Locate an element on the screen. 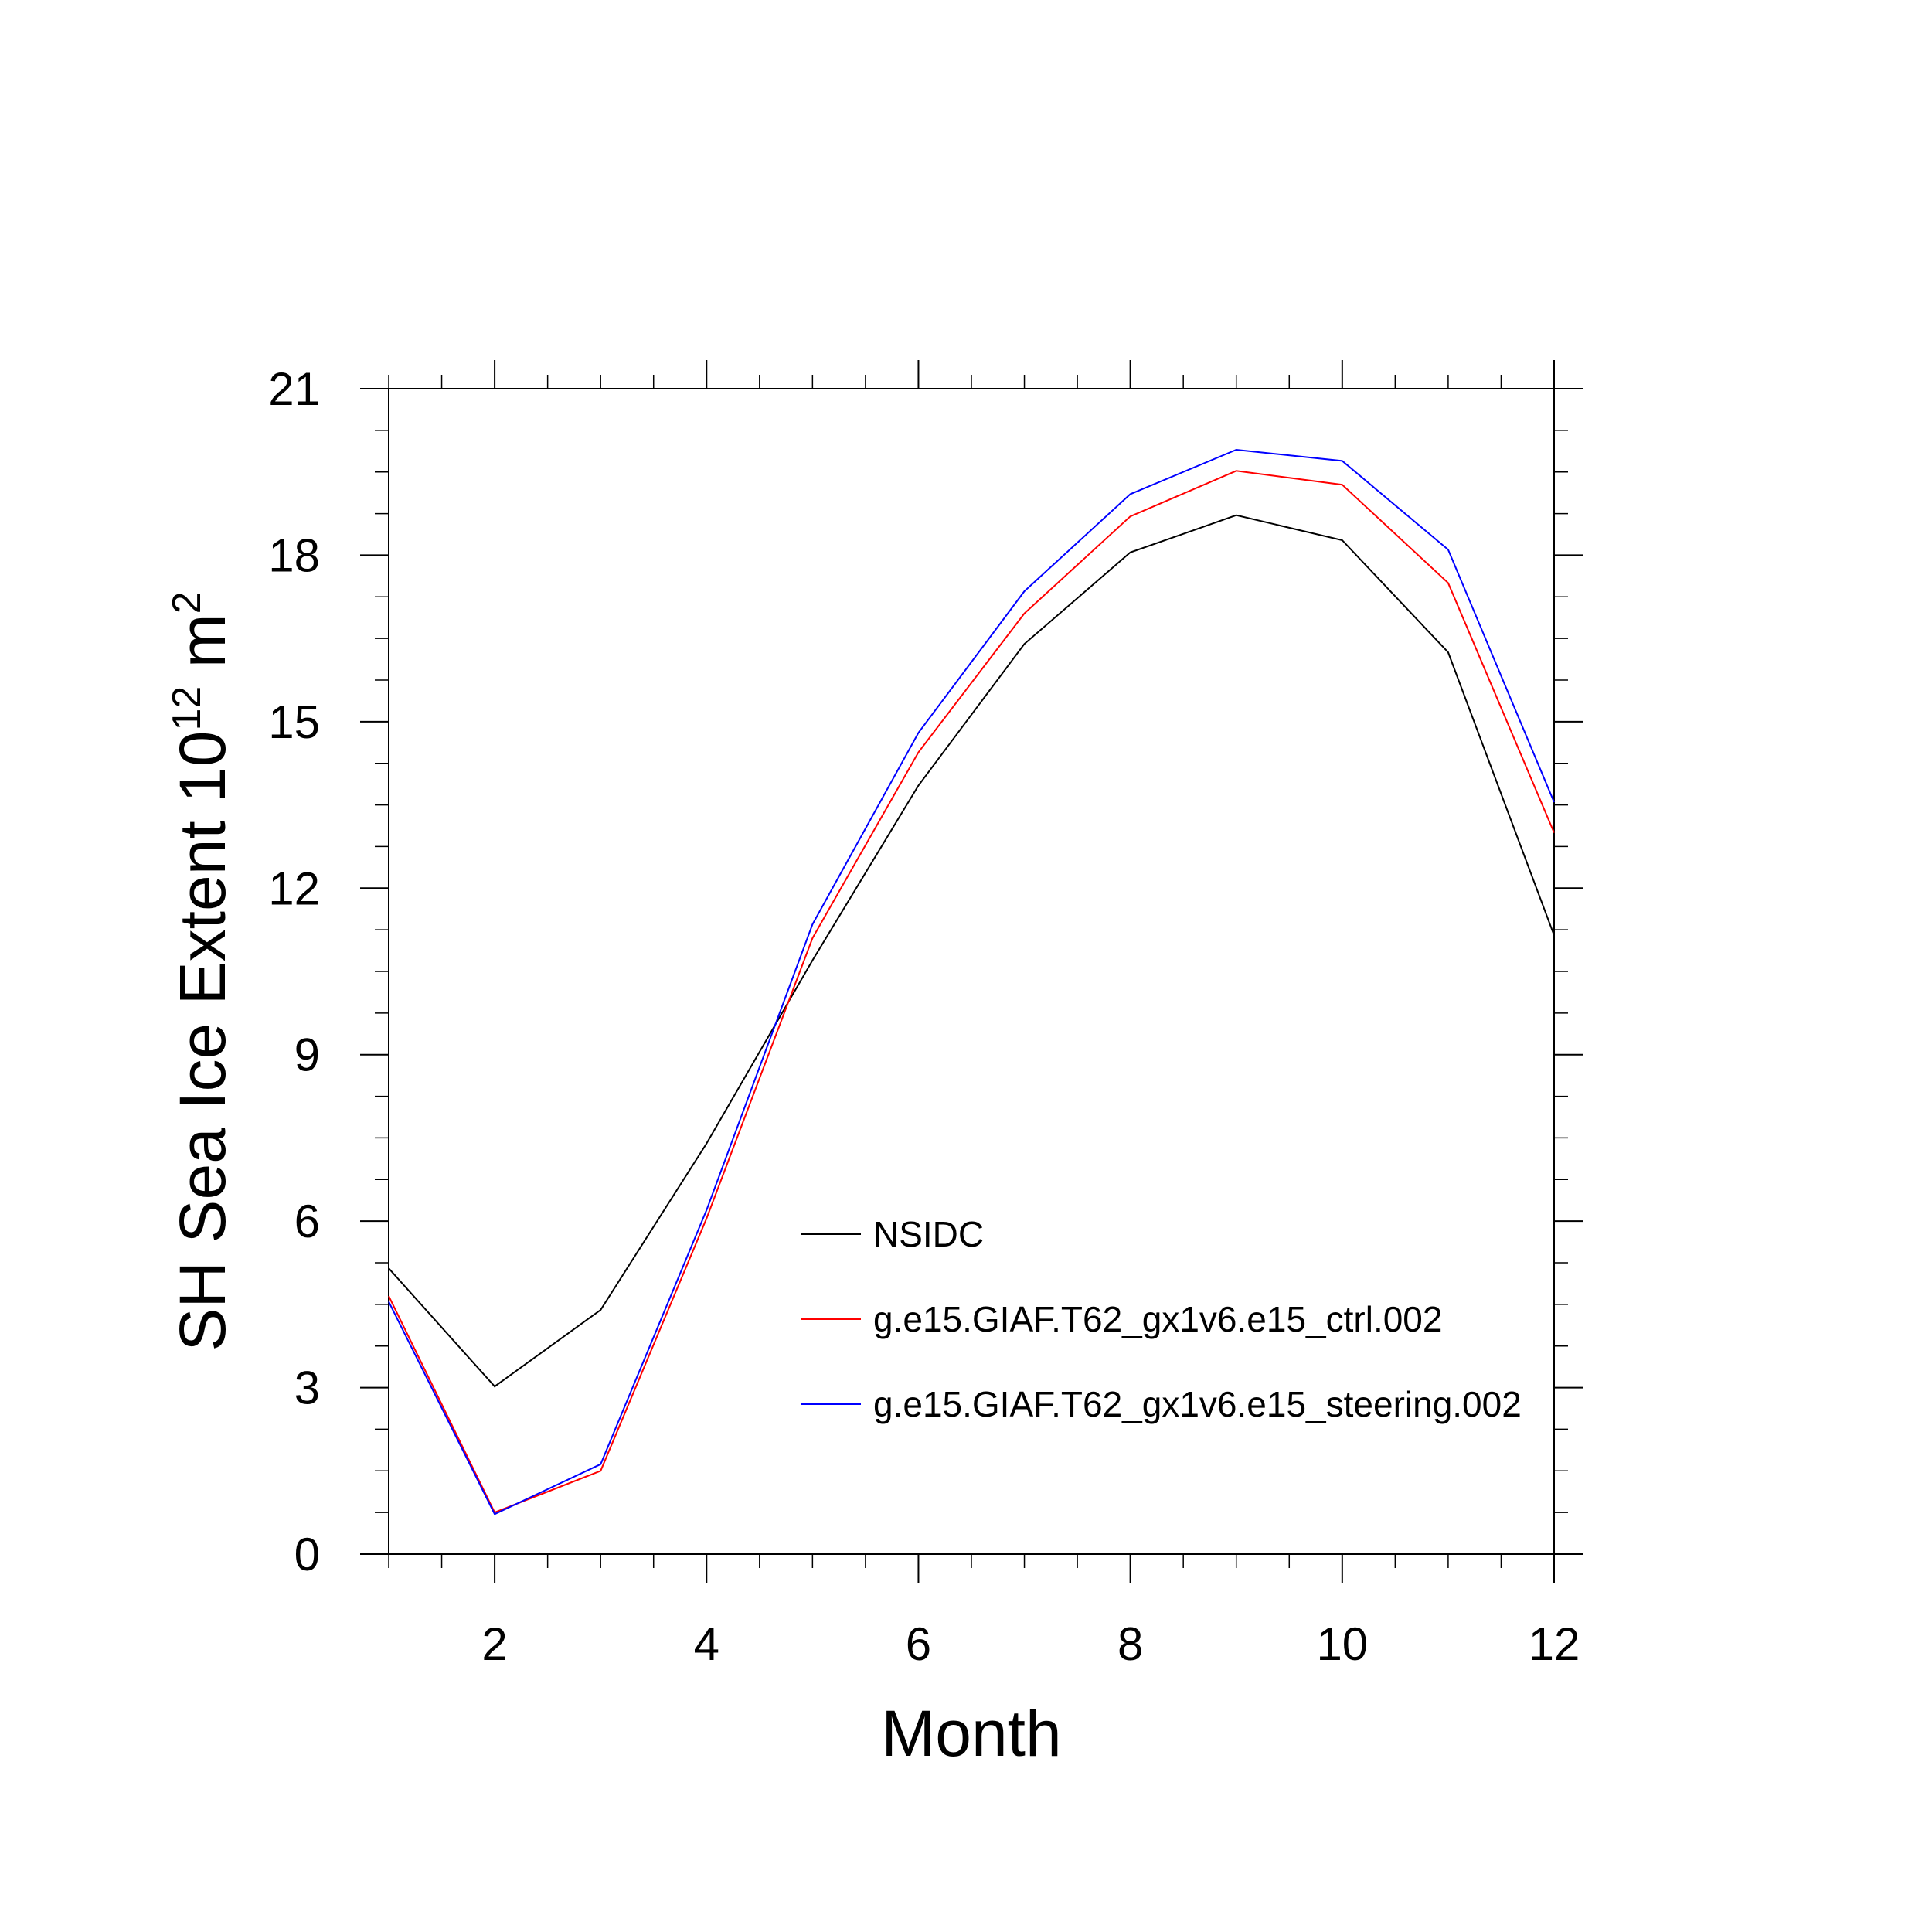  y-axis-title: SH Sea Ice Extent 1012 m2 is located at coordinates (202, 971).